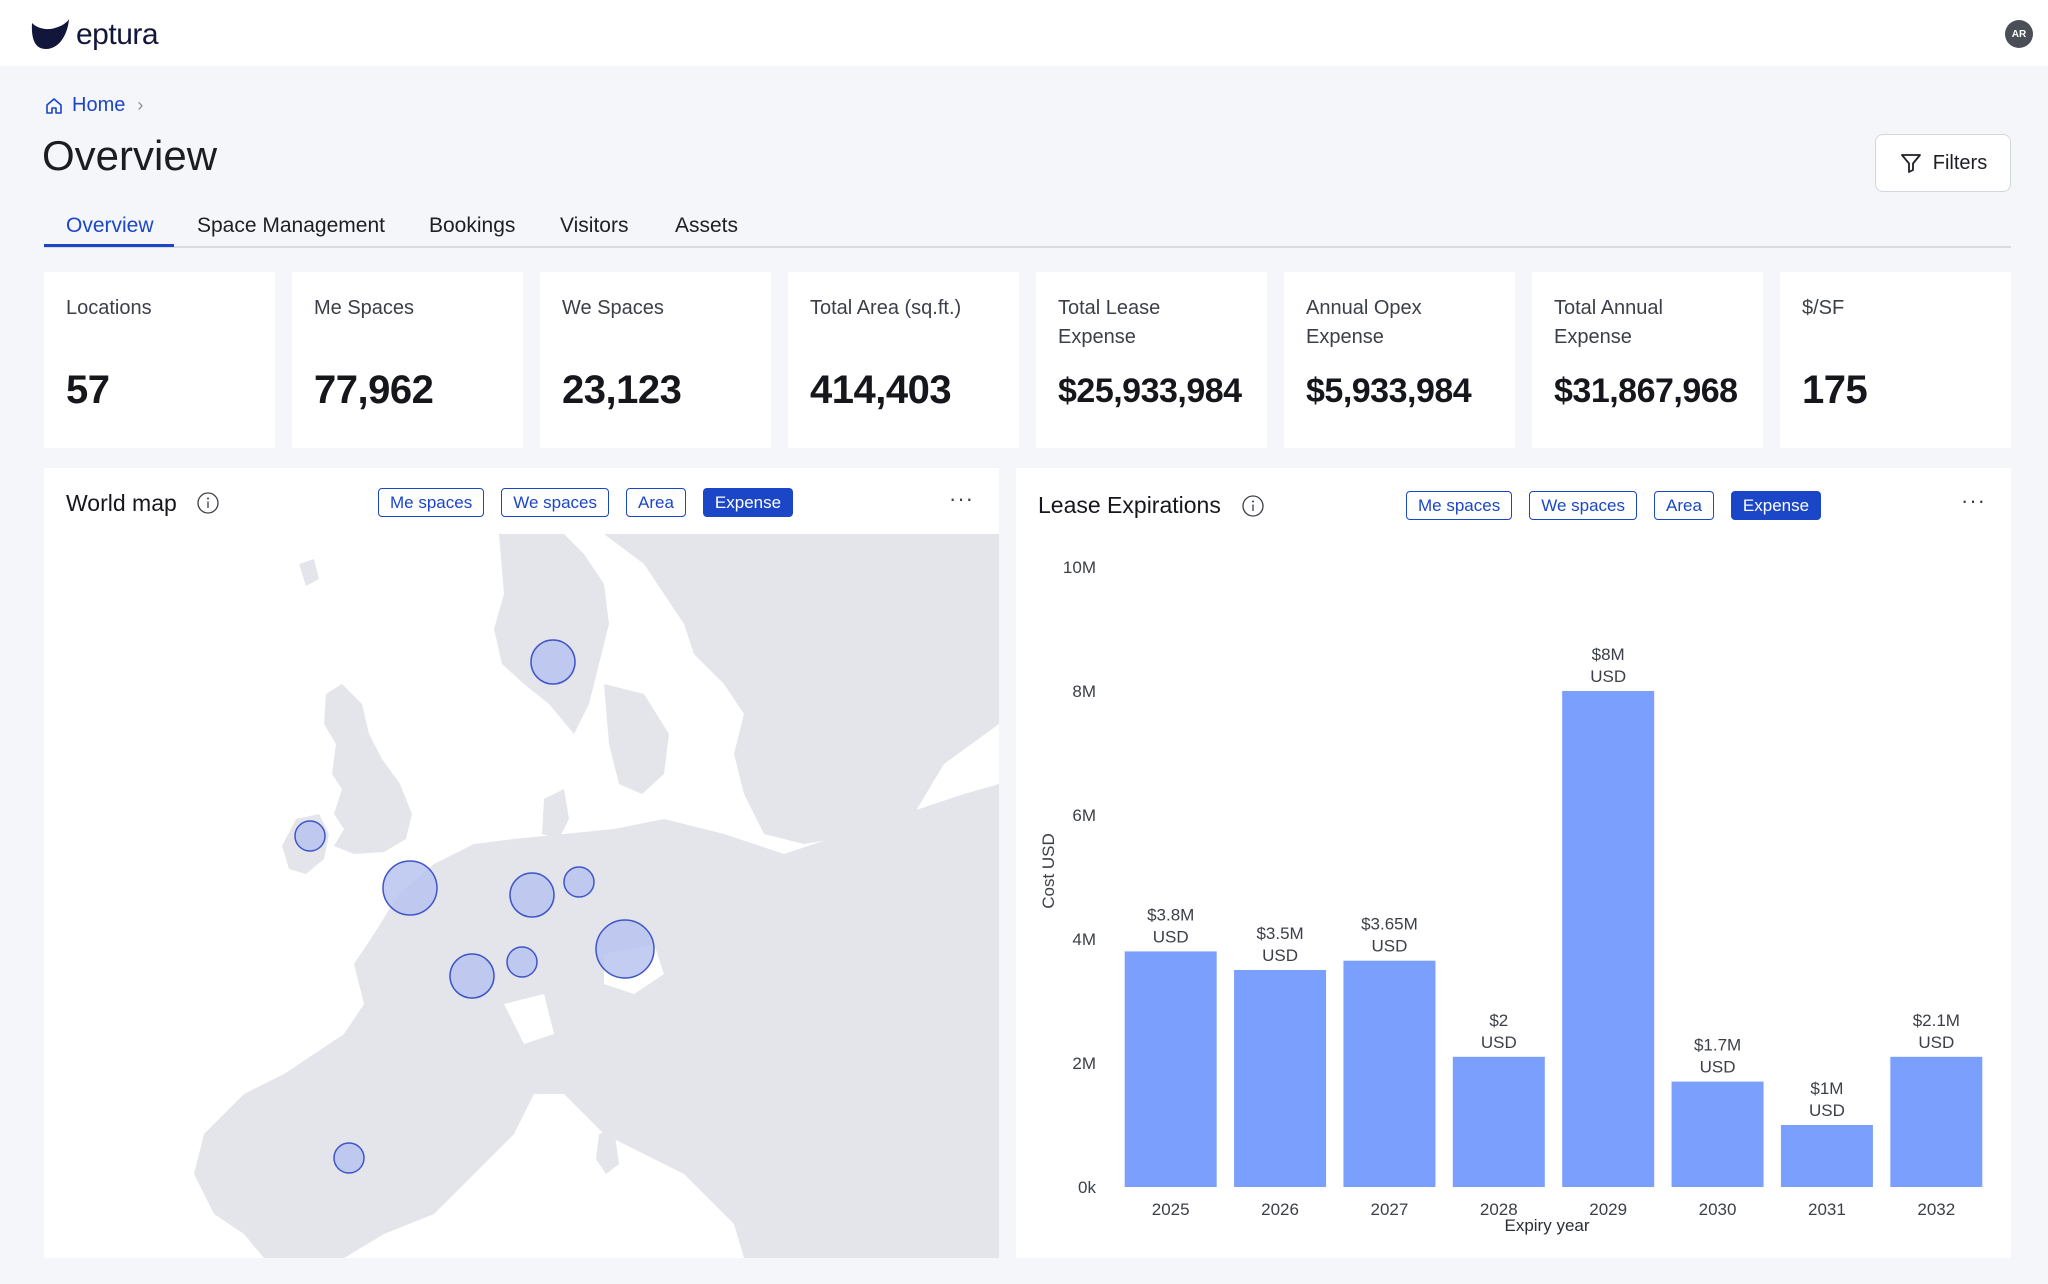 The height and width of the screenshot is (1284, 2048). I want to click on lease-metric-chips: Me spaces We spaces Area Expense, so click(1614, 505).